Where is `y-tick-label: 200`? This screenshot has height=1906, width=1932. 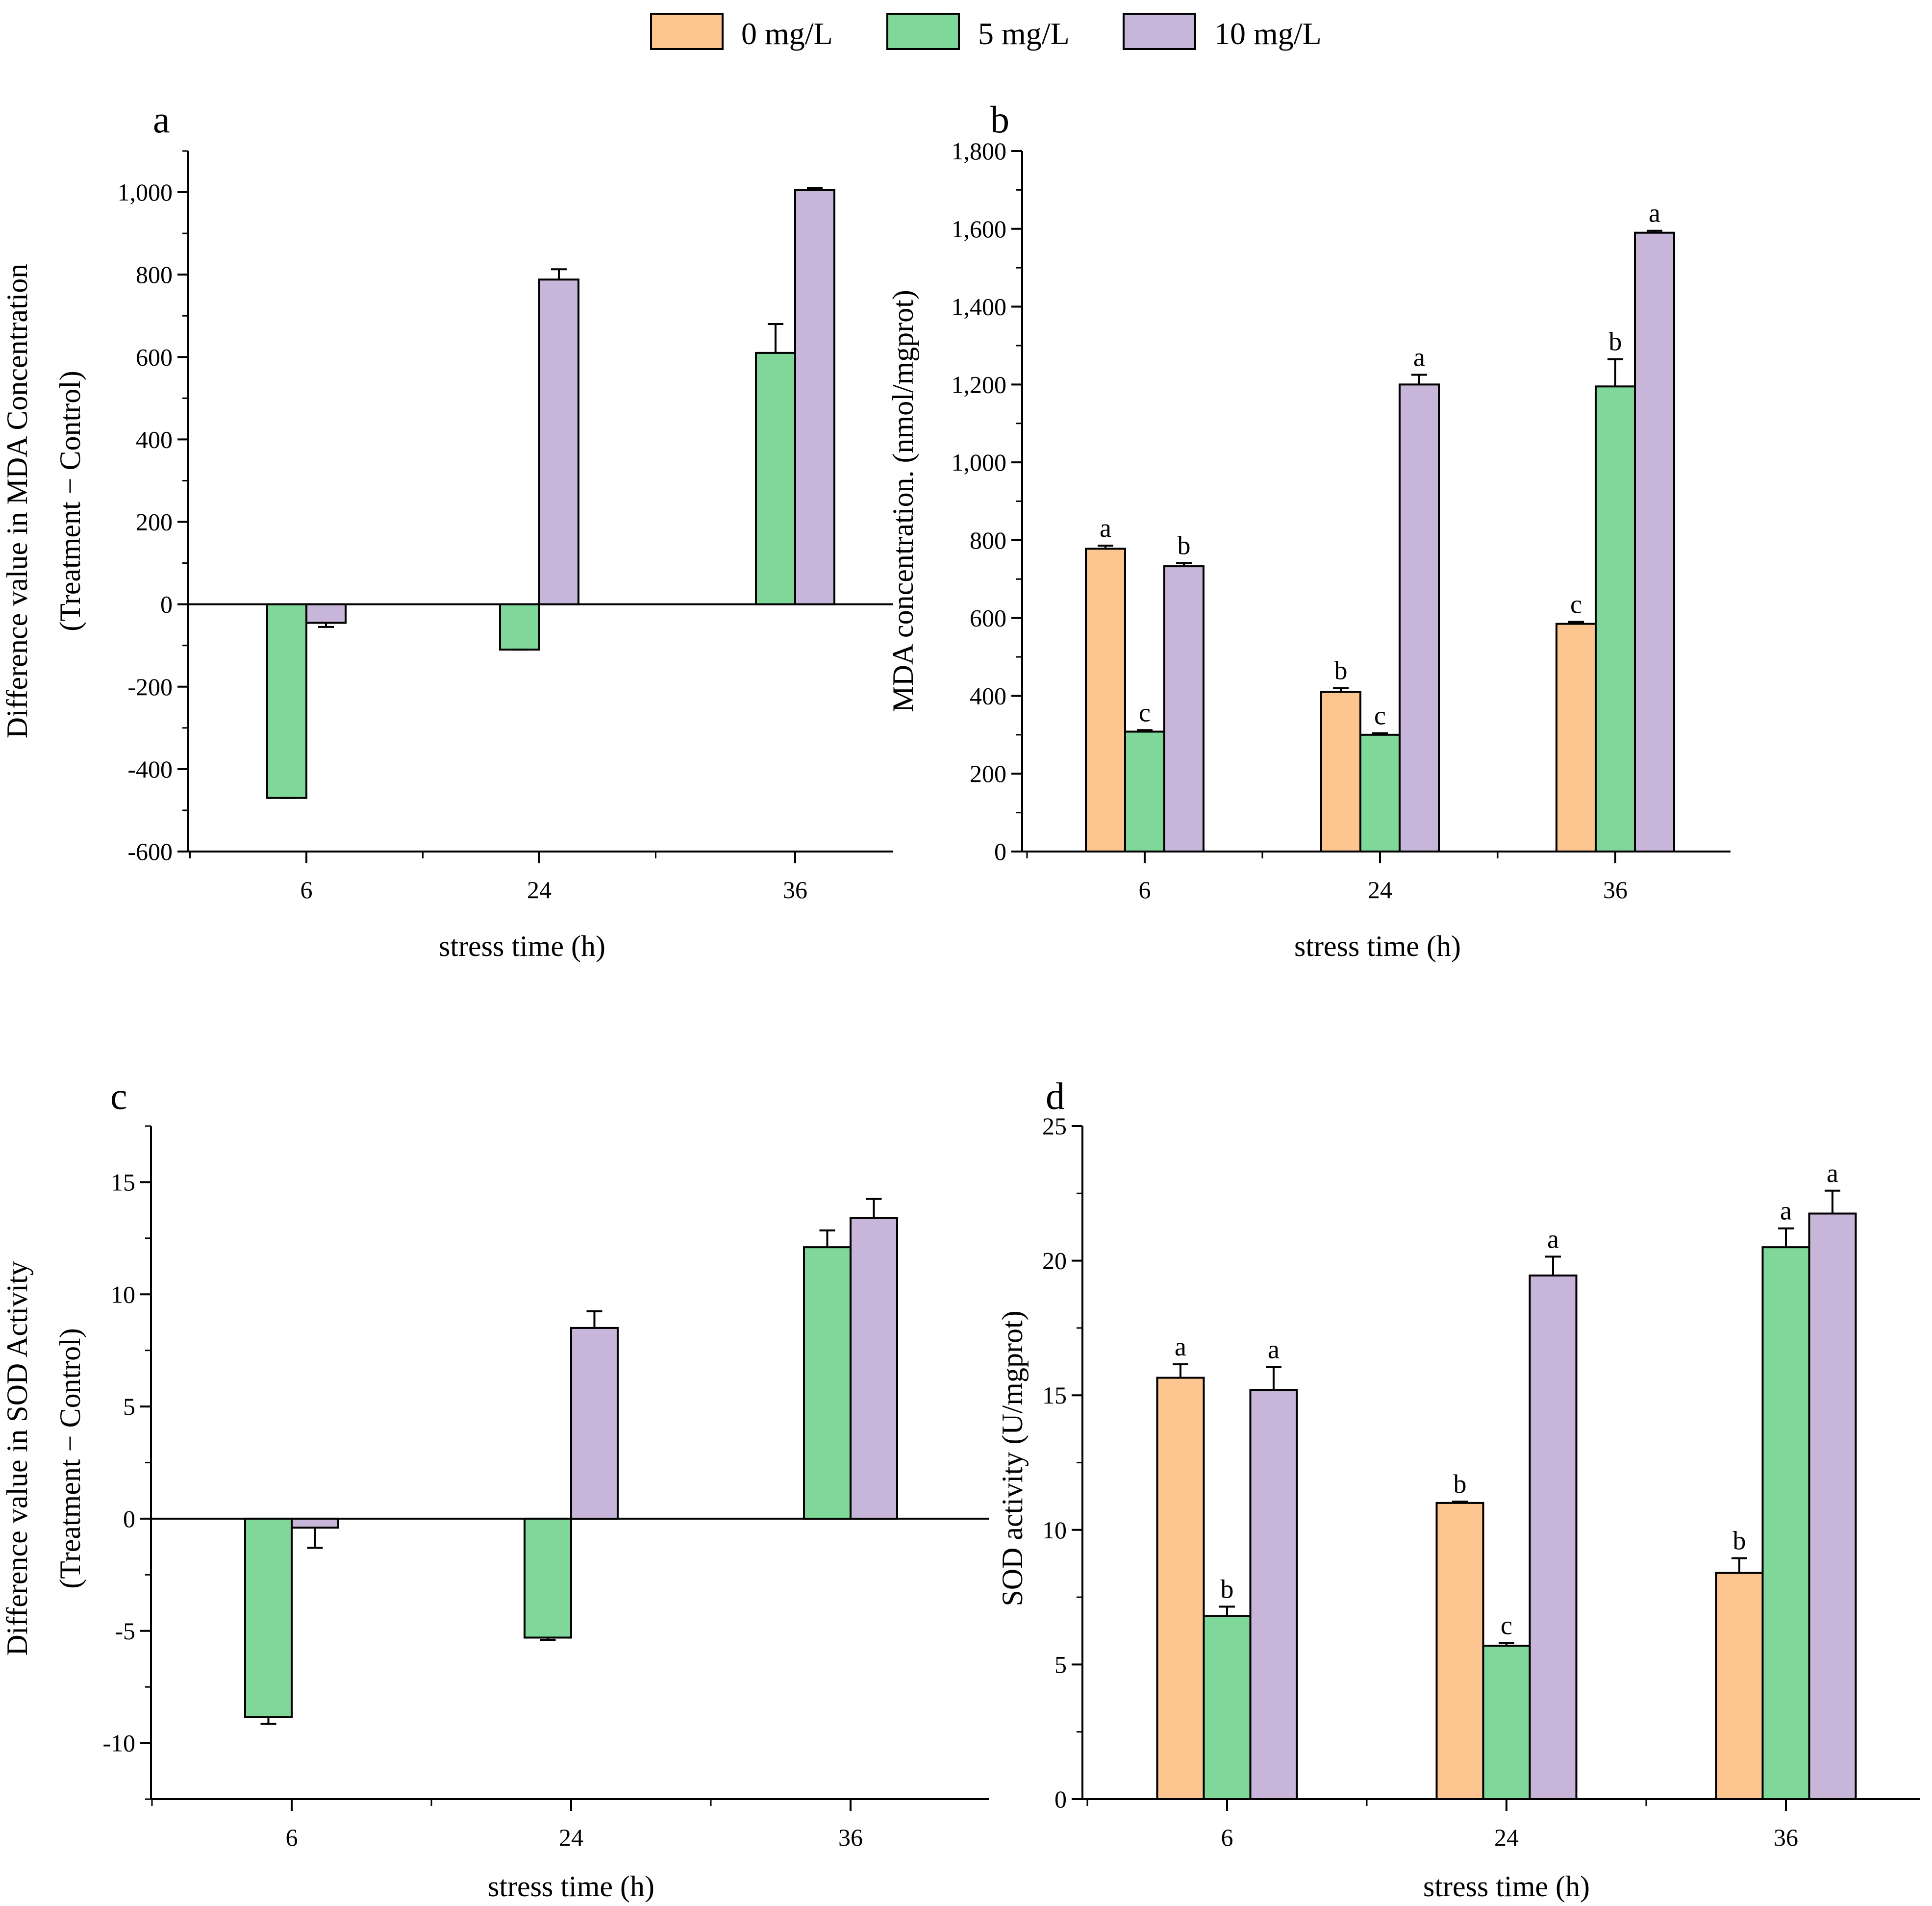
y-tick-label: 200 is located at coordinates (988, 773).